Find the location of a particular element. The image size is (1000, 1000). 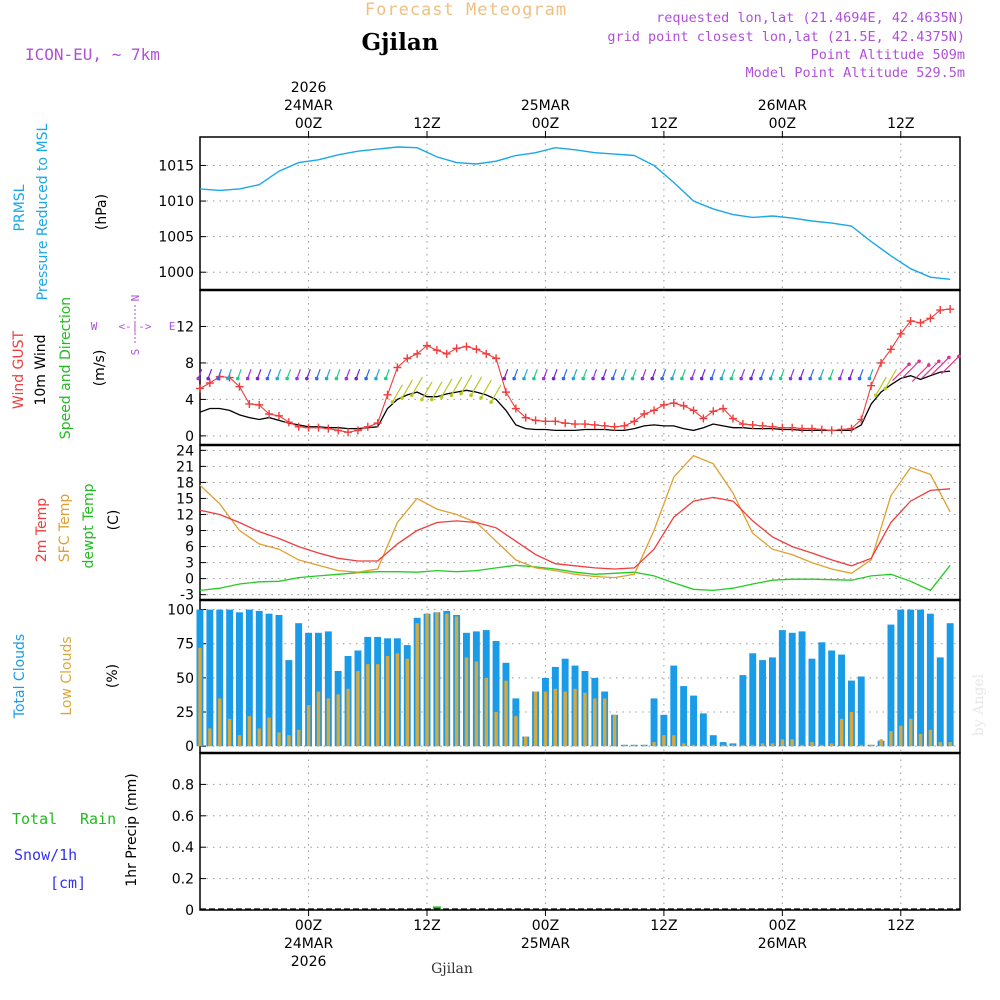

wind-panel: 0 4 8 12 is located at coordinates (568, 367).